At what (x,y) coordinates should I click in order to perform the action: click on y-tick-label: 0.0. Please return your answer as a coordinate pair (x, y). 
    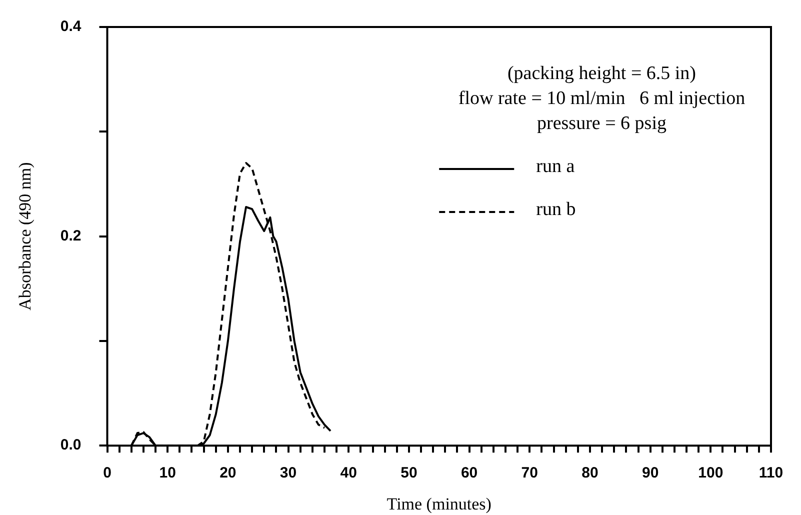
    Looking at the image, I should click on (71, 445).